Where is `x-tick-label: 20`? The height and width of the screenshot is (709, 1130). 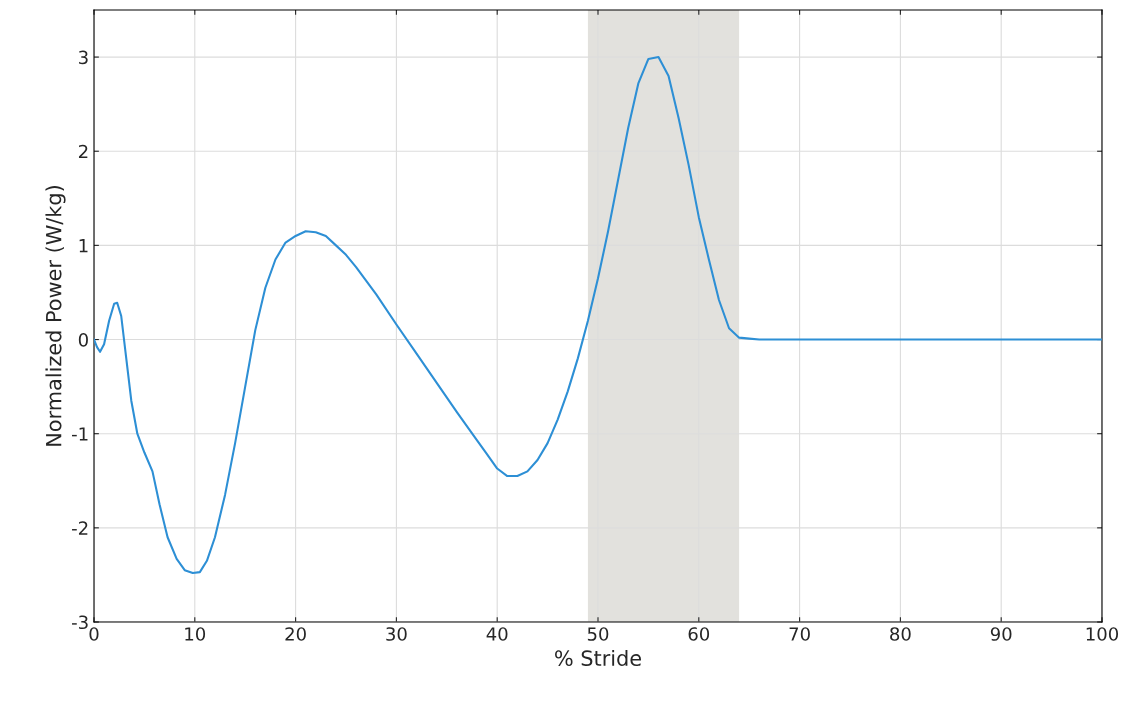 x-tick-label: 20 is located at coordinates (295, 634).